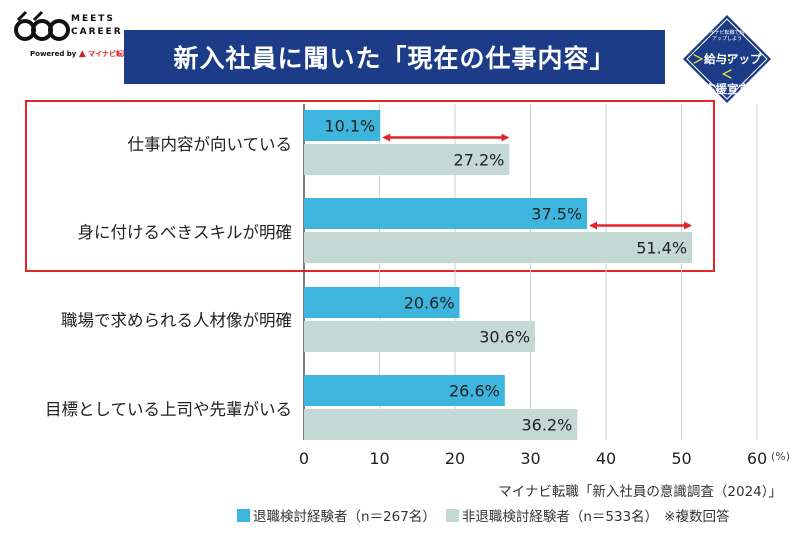  What do you see at coordinates (530, 458) in the screenshot?
I see `tick-label-30: 30` at bounding box center [530, 458].